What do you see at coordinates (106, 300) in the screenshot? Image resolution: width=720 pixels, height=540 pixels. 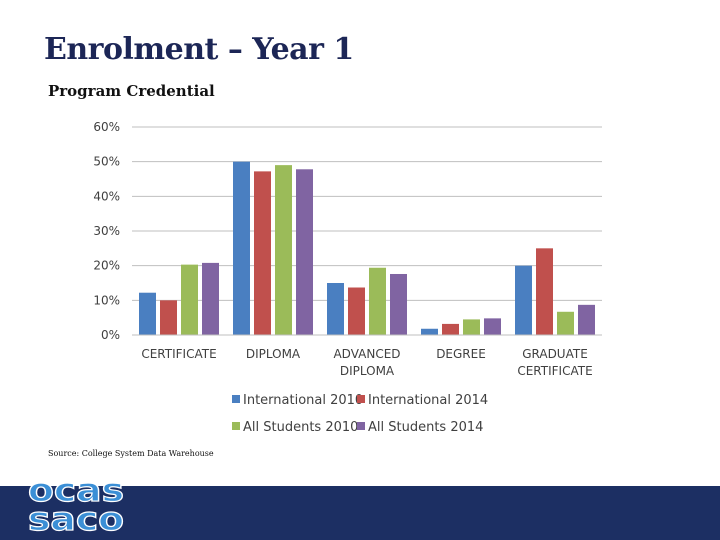 I see `y-tick-label: 10%` at bounding box center [106, 300].